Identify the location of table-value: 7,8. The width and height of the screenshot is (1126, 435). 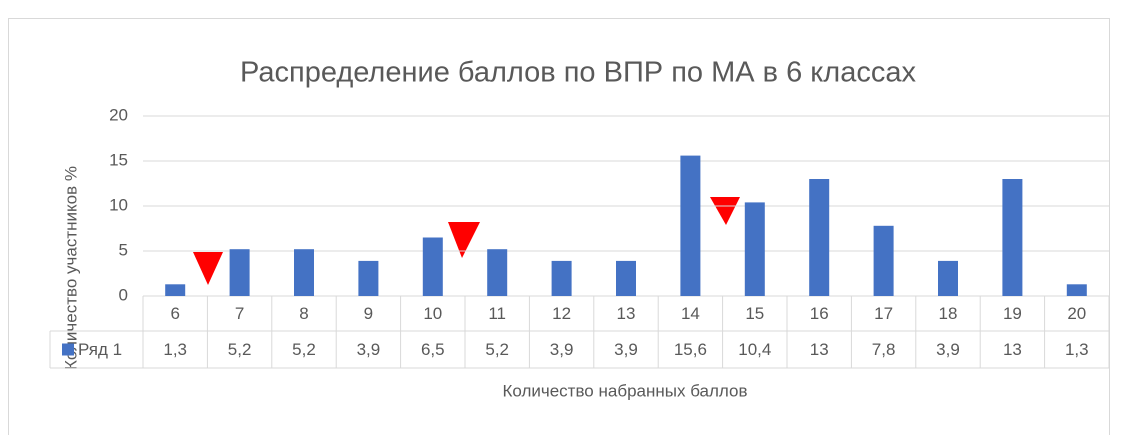
(884, 349).